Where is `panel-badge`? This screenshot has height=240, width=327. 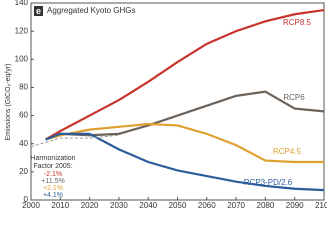
panel-badge is located at coordinates (38, 11).